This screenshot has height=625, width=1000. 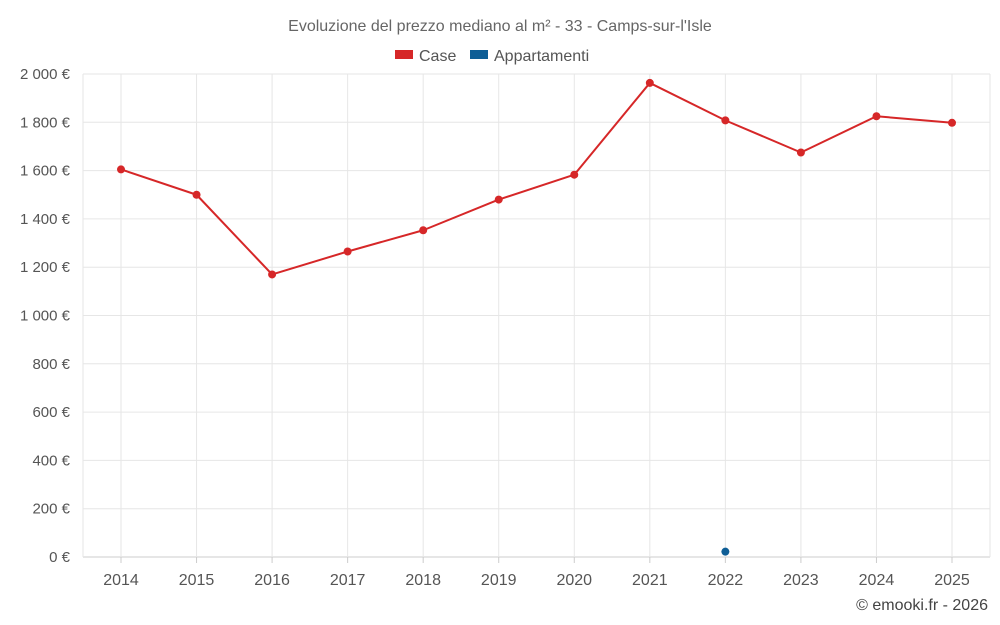 I want to click on legend: Case Appartamenti, so click(x=492, y=56).